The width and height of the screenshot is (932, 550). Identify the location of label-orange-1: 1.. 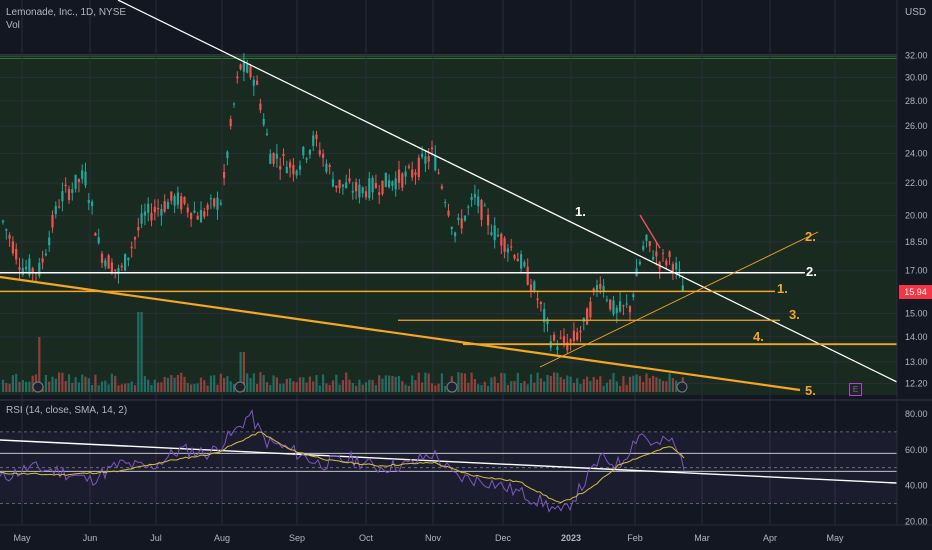
(782, 288).